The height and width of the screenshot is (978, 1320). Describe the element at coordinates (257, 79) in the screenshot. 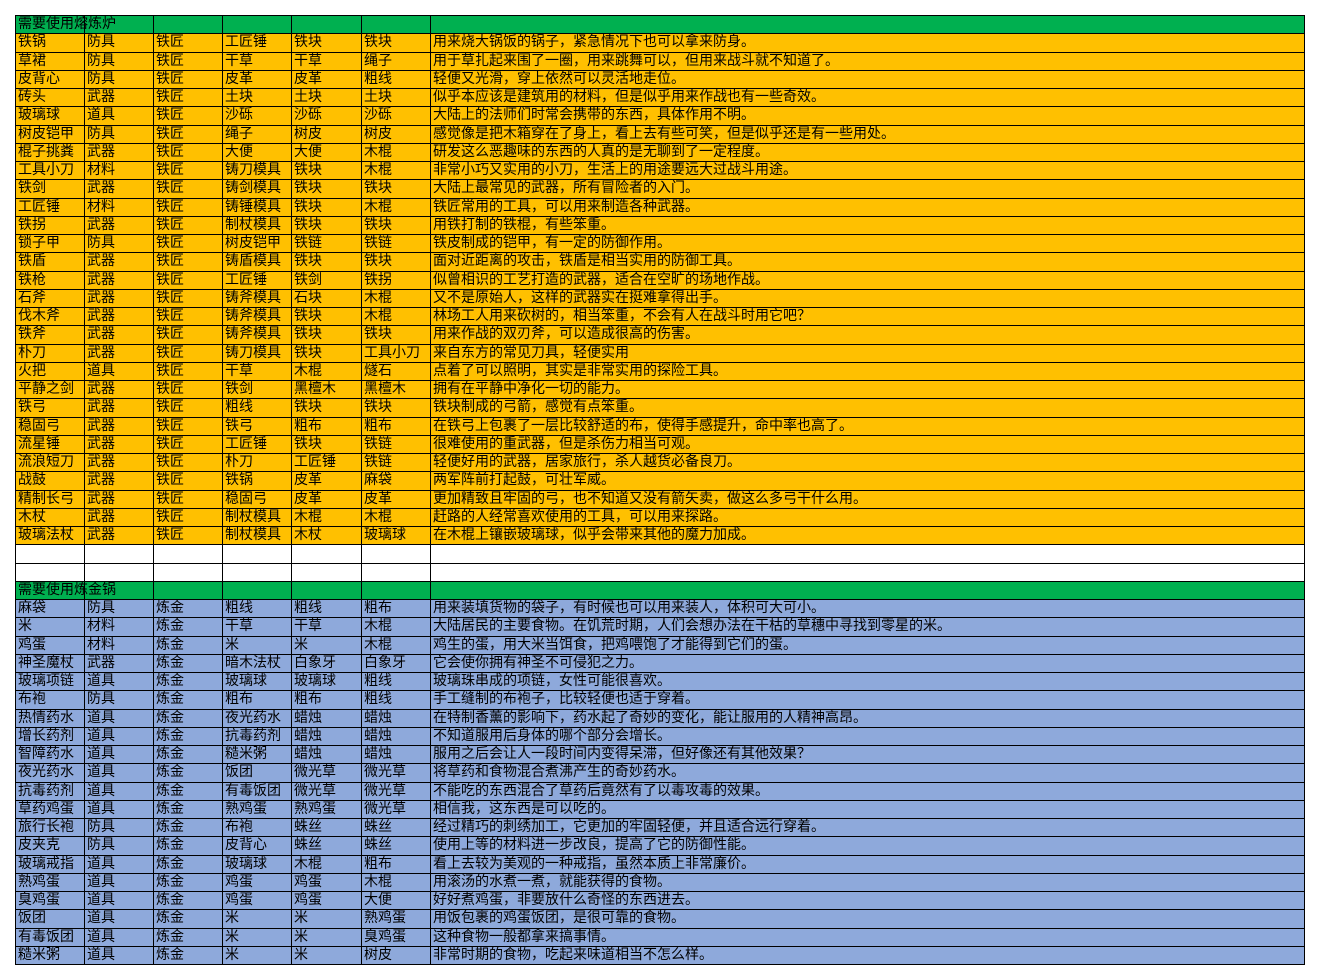

I see `cell: 皮革` at that location.